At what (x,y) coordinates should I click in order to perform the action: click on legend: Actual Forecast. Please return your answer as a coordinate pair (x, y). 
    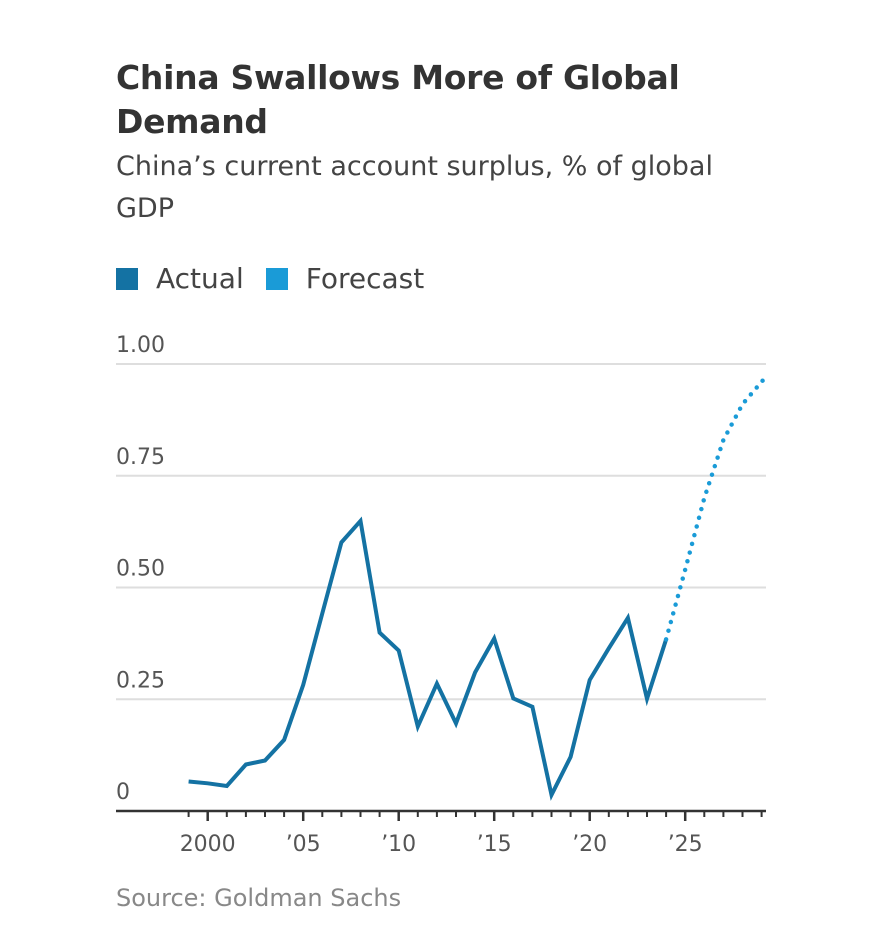
    Looking at the image, I should click on (281, 278).